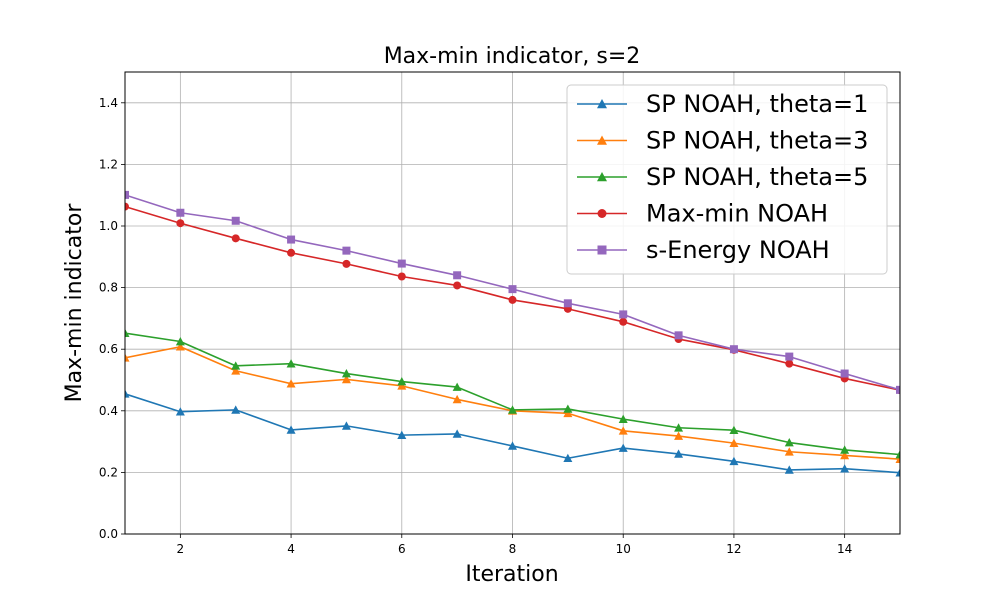 Image resolution: width=1000 pixels, height=600 pixels. I want to click on y-tick-label: 0.2, so click(108, 472).